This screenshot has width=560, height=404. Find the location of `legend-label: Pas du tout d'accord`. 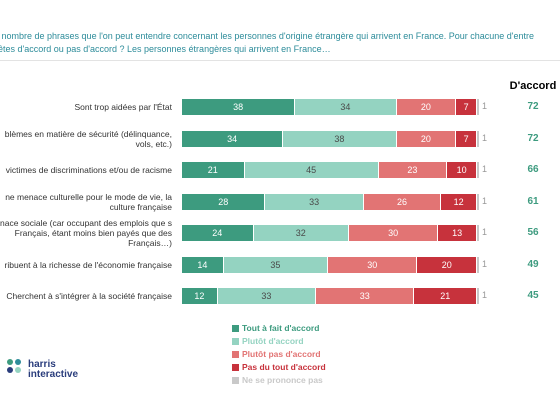

legend-label: Pas du tout d'accord is located at coordinates (284, 367).